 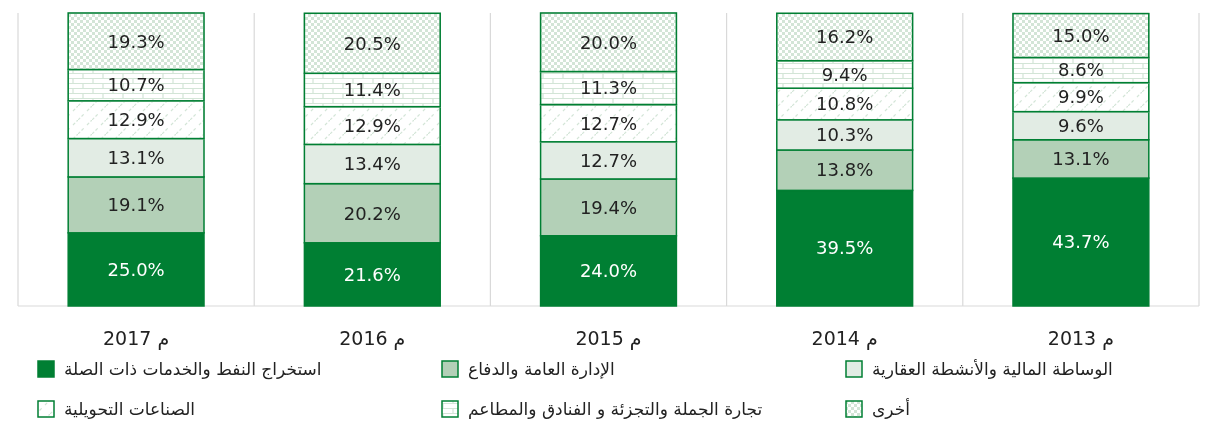 I want to click on legend-label: تجارة الجملة والتجزئة و الفنادق والمطاعم, so click(x=615, y=409).